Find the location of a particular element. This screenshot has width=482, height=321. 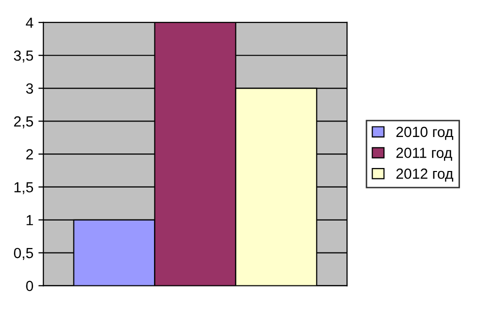

legend-label: 2011 год is located at coordinates (424, 154).